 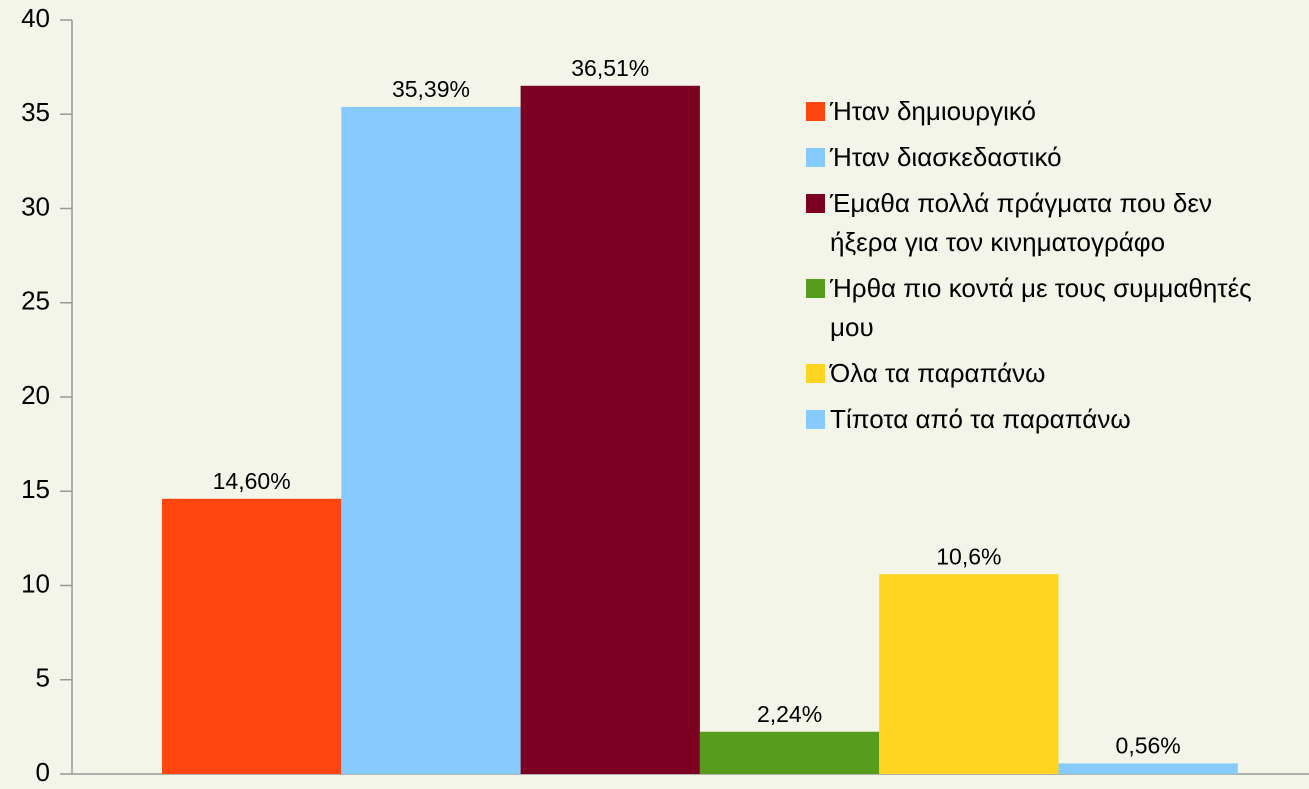 What do you see at coordinates (35, 112) in the screenshot?
I see `y-tick-label: 35` at bounding box center [35, 112].